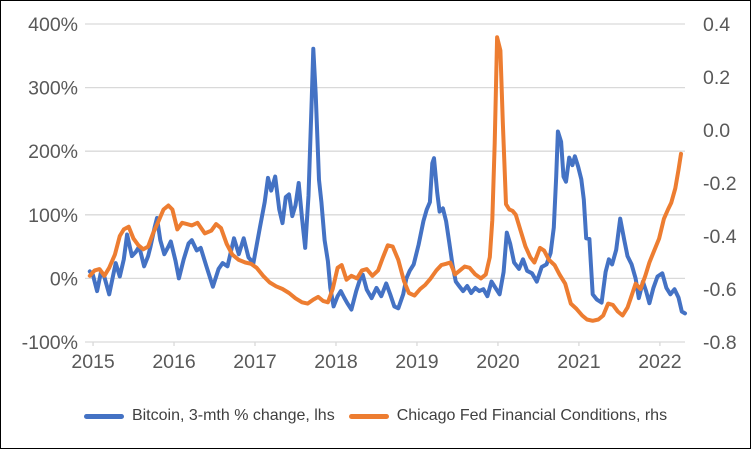  What do you see at coordinates (720, 290) in the screenshot?
I see `right-axis-label: -0.6` at bounding box center [720, 290].